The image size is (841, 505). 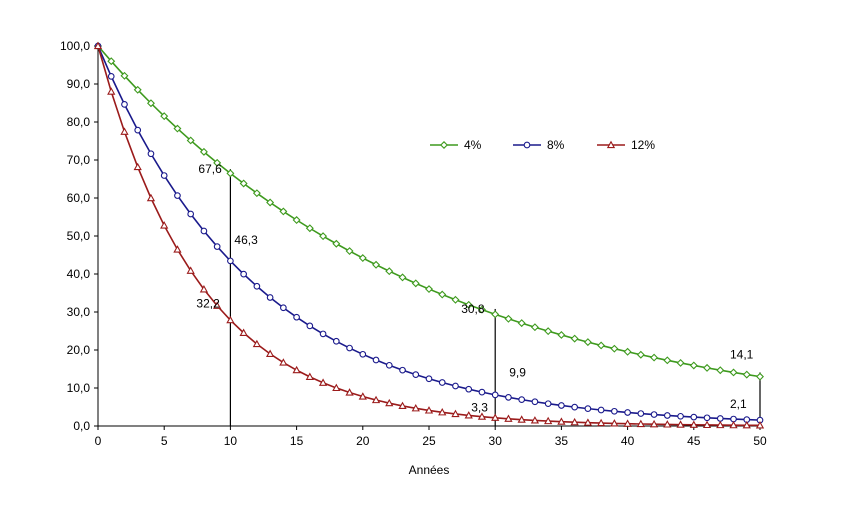 I want to click on data-label: 3,3, so click(x=479, y=407).